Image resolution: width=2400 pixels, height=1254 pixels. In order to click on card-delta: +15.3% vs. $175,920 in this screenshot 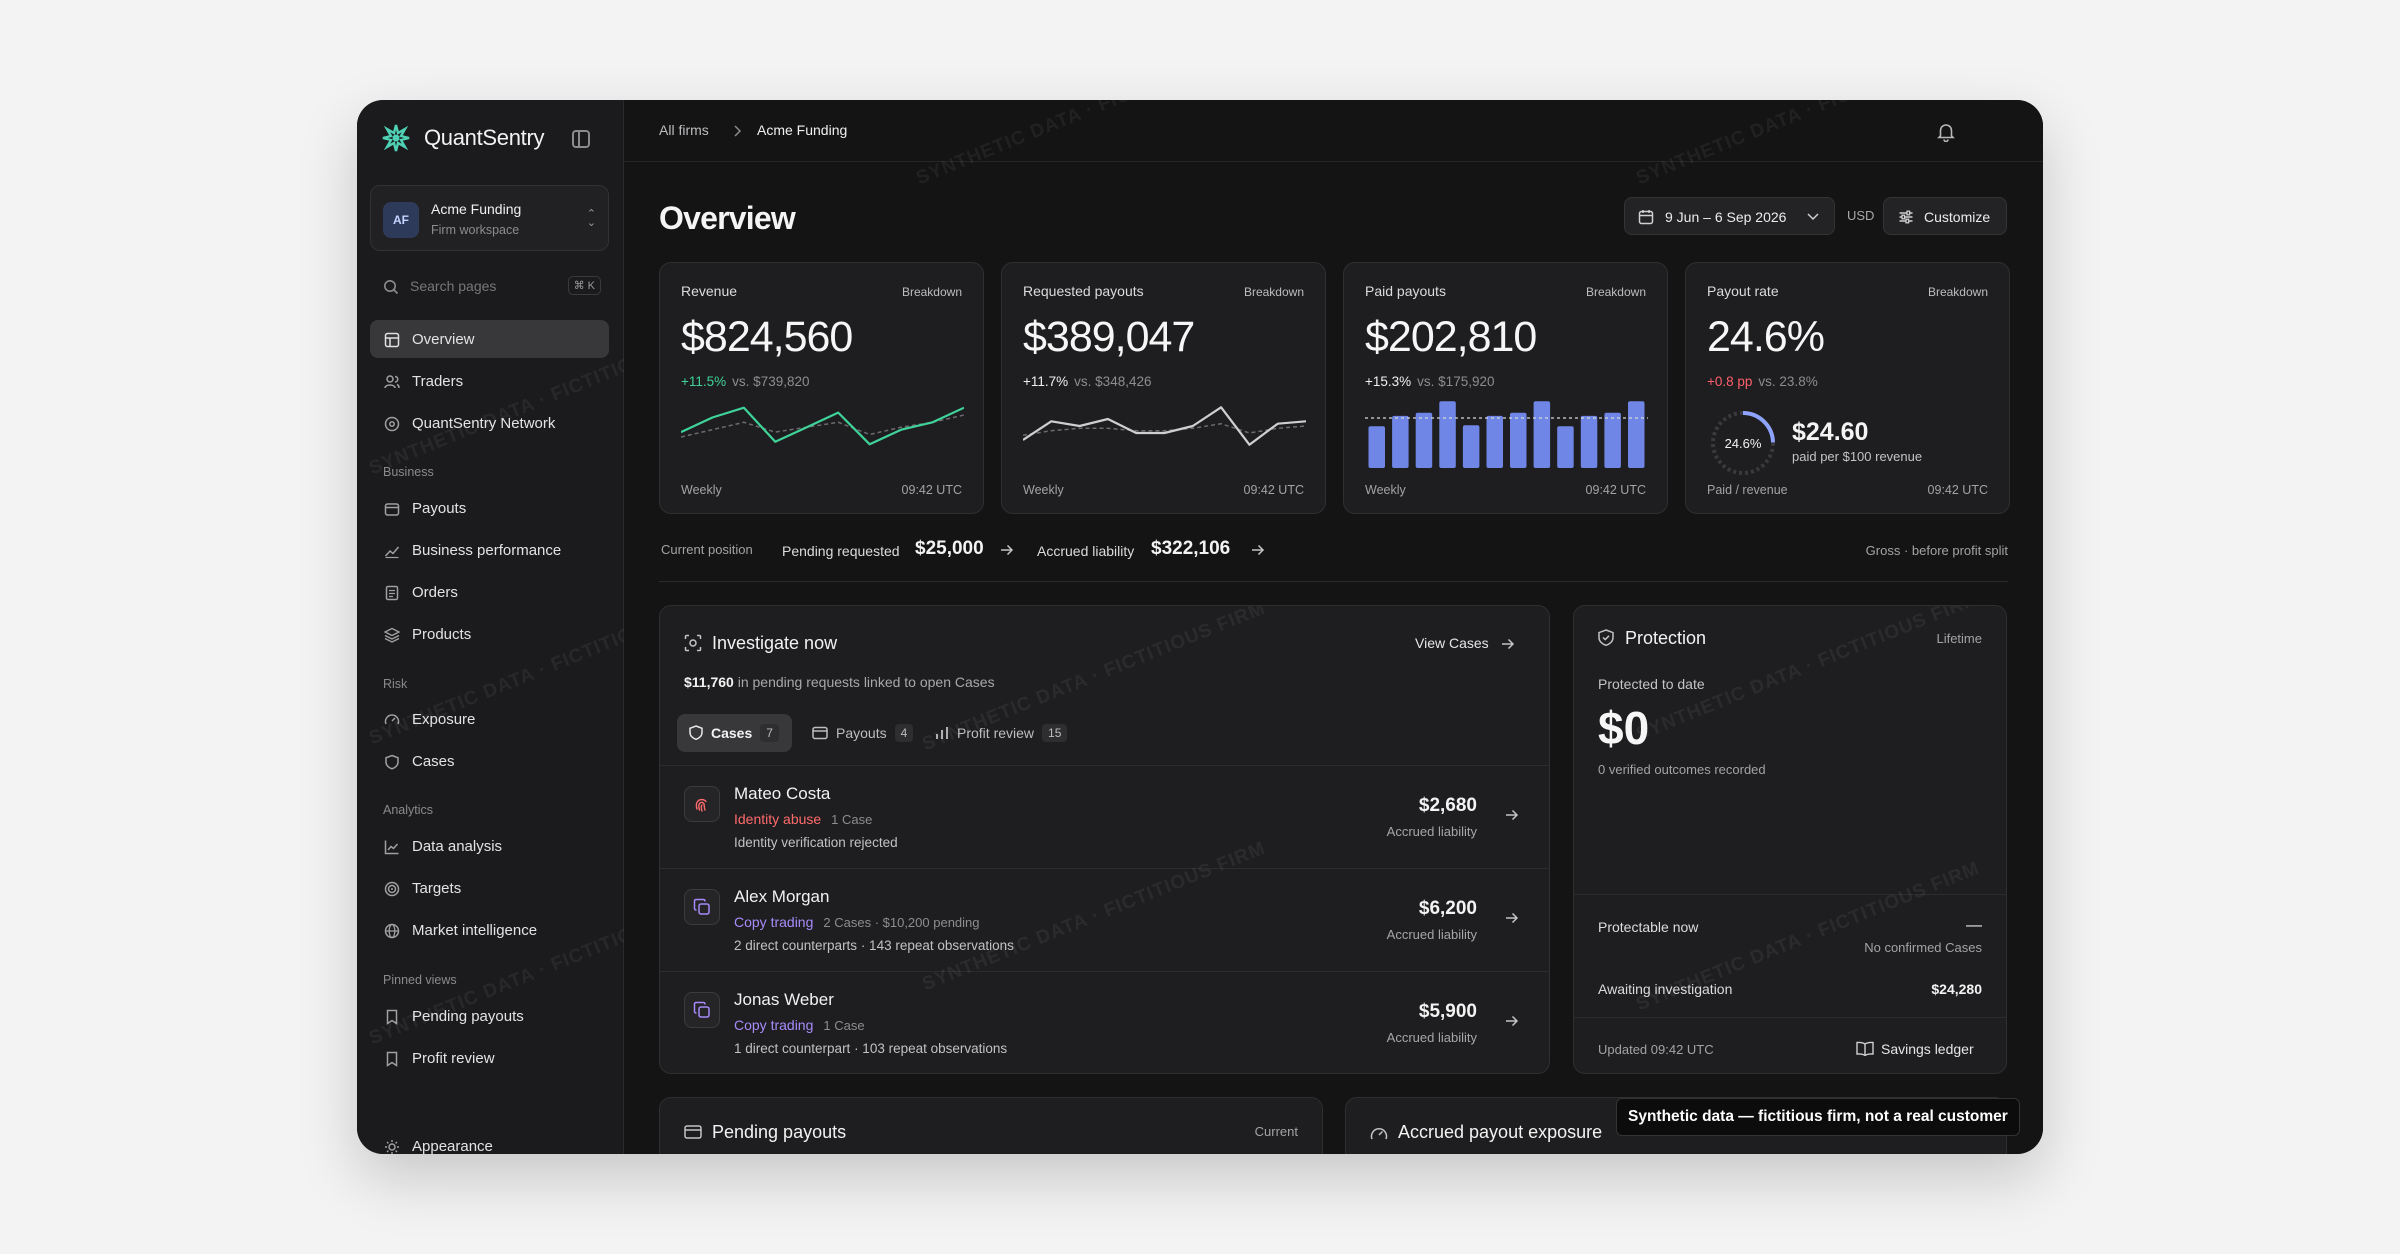, I will do `click(1429, 381)`.